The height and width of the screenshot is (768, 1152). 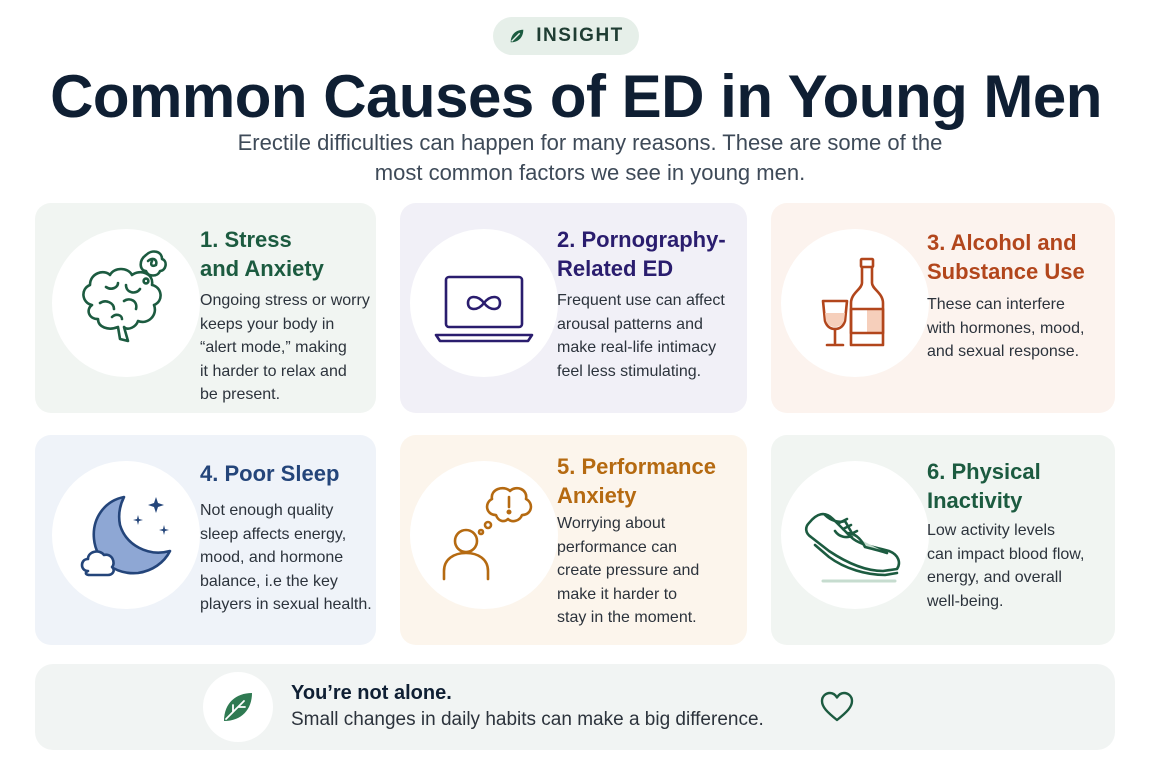 I want to click on card-title-line: 3. Alcohol and, so click(x=1002, y=242).